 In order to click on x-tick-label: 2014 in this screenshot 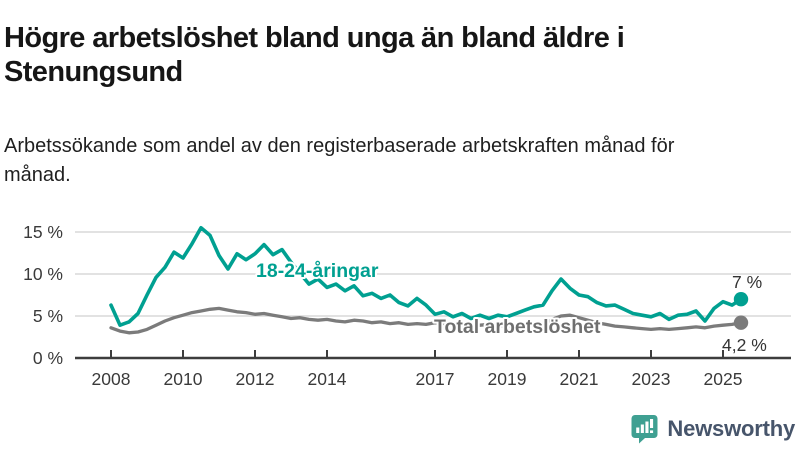, I will do `click(327, 379)`.